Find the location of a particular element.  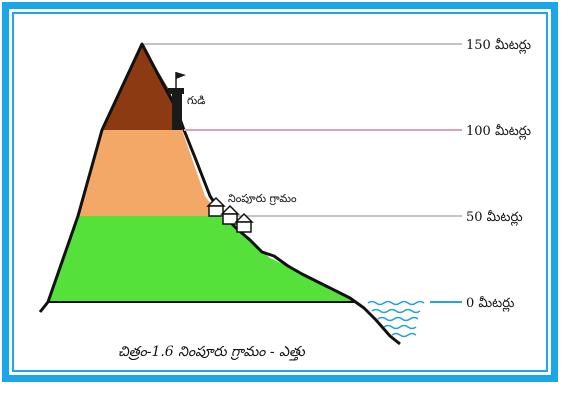

village-houses-icon is located at coordinates (230, 214).